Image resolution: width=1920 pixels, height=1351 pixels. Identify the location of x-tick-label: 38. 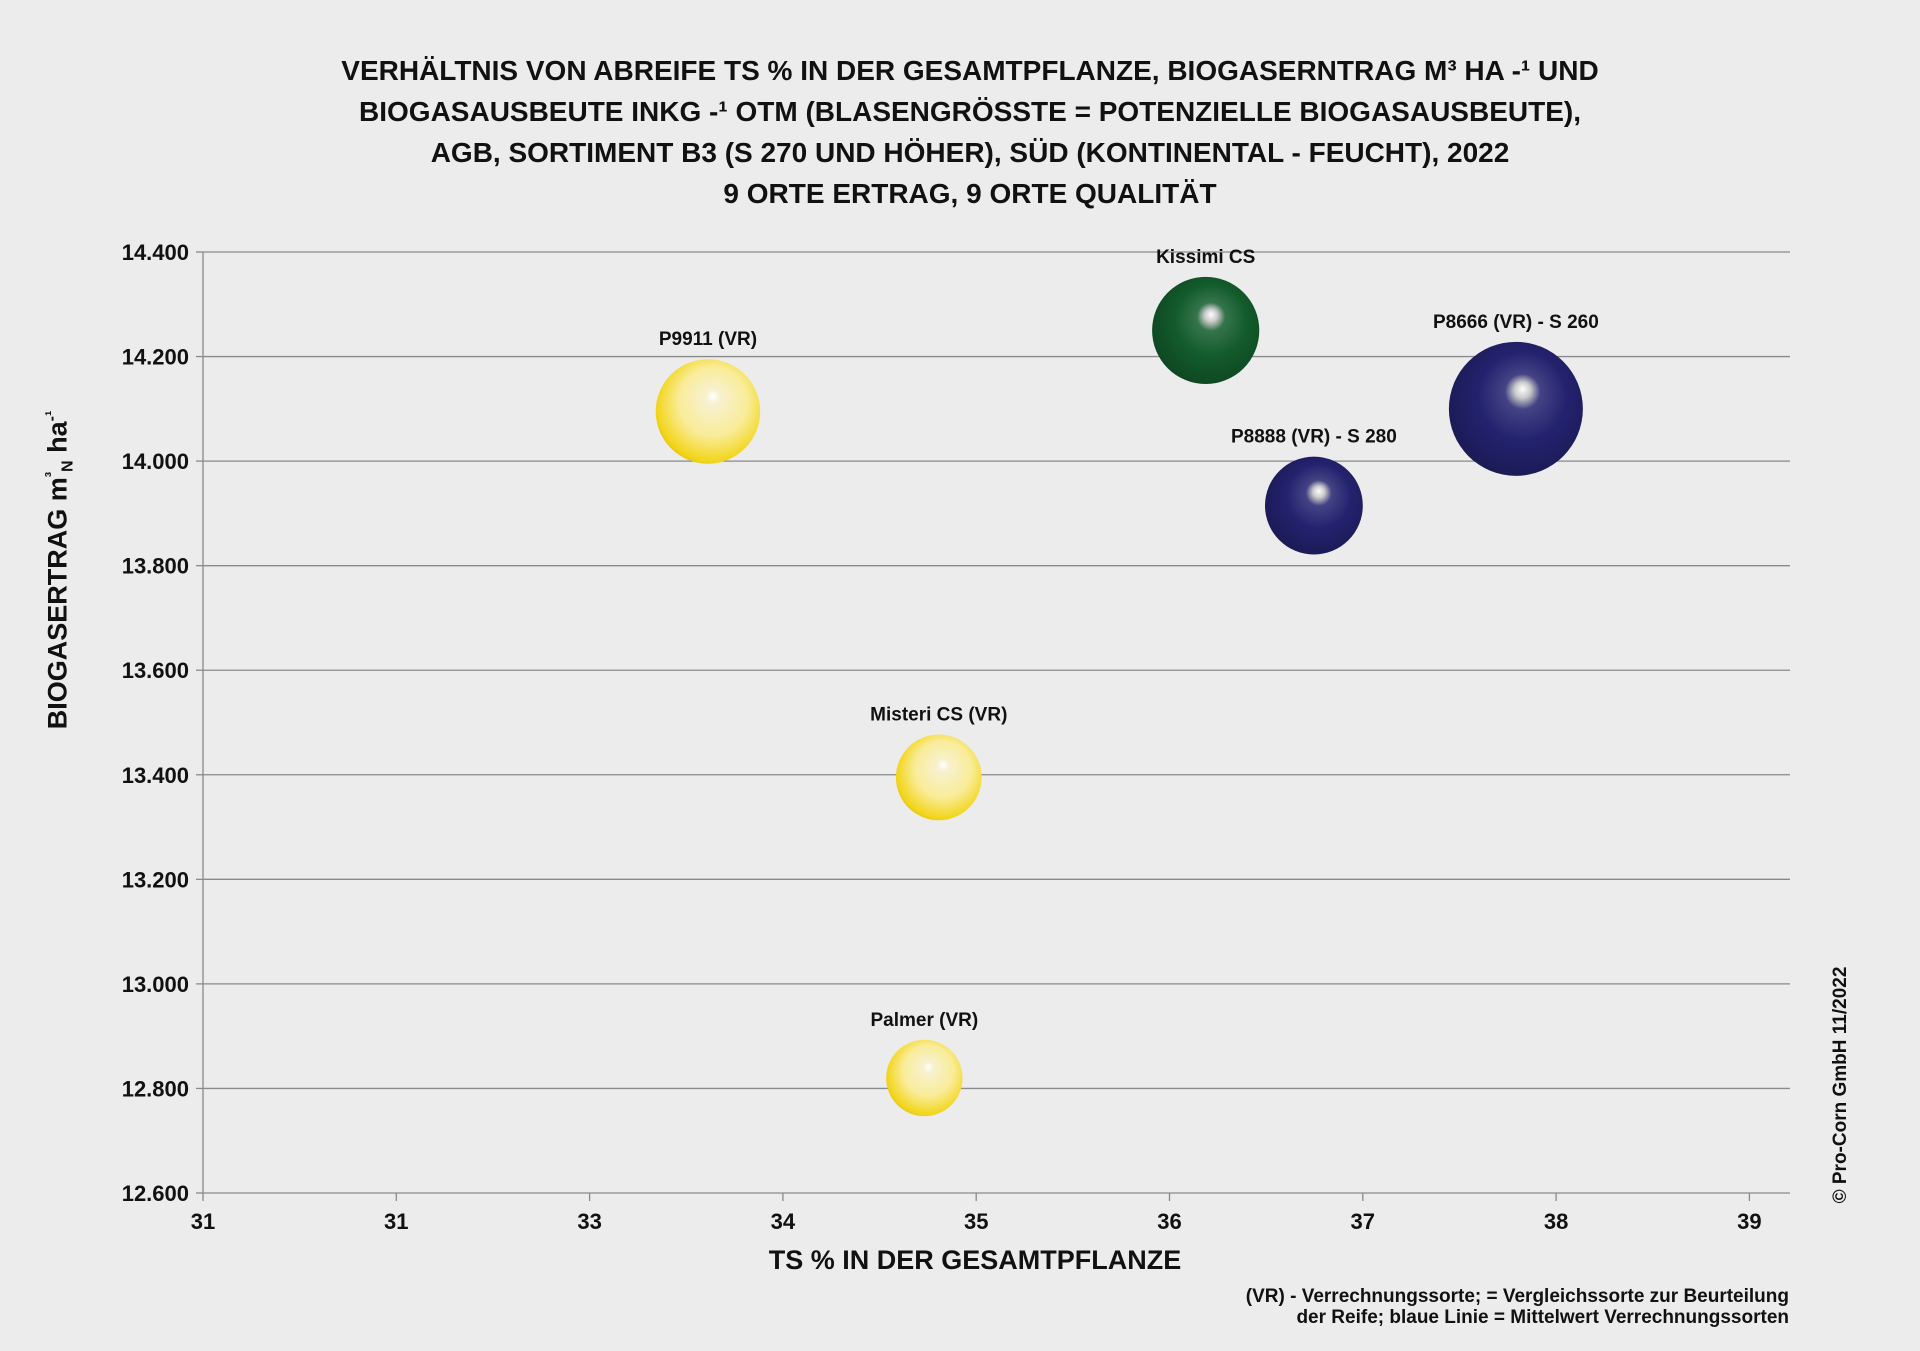
(1556, 1221).